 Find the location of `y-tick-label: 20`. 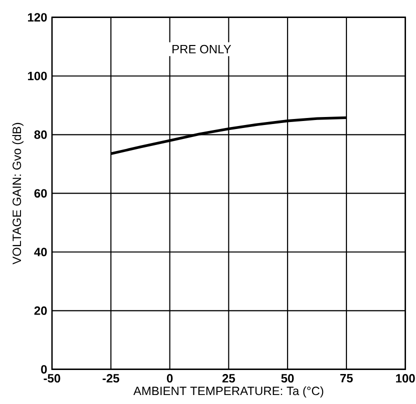

y-tick-label: 20 is located at coordinates (40, 310).